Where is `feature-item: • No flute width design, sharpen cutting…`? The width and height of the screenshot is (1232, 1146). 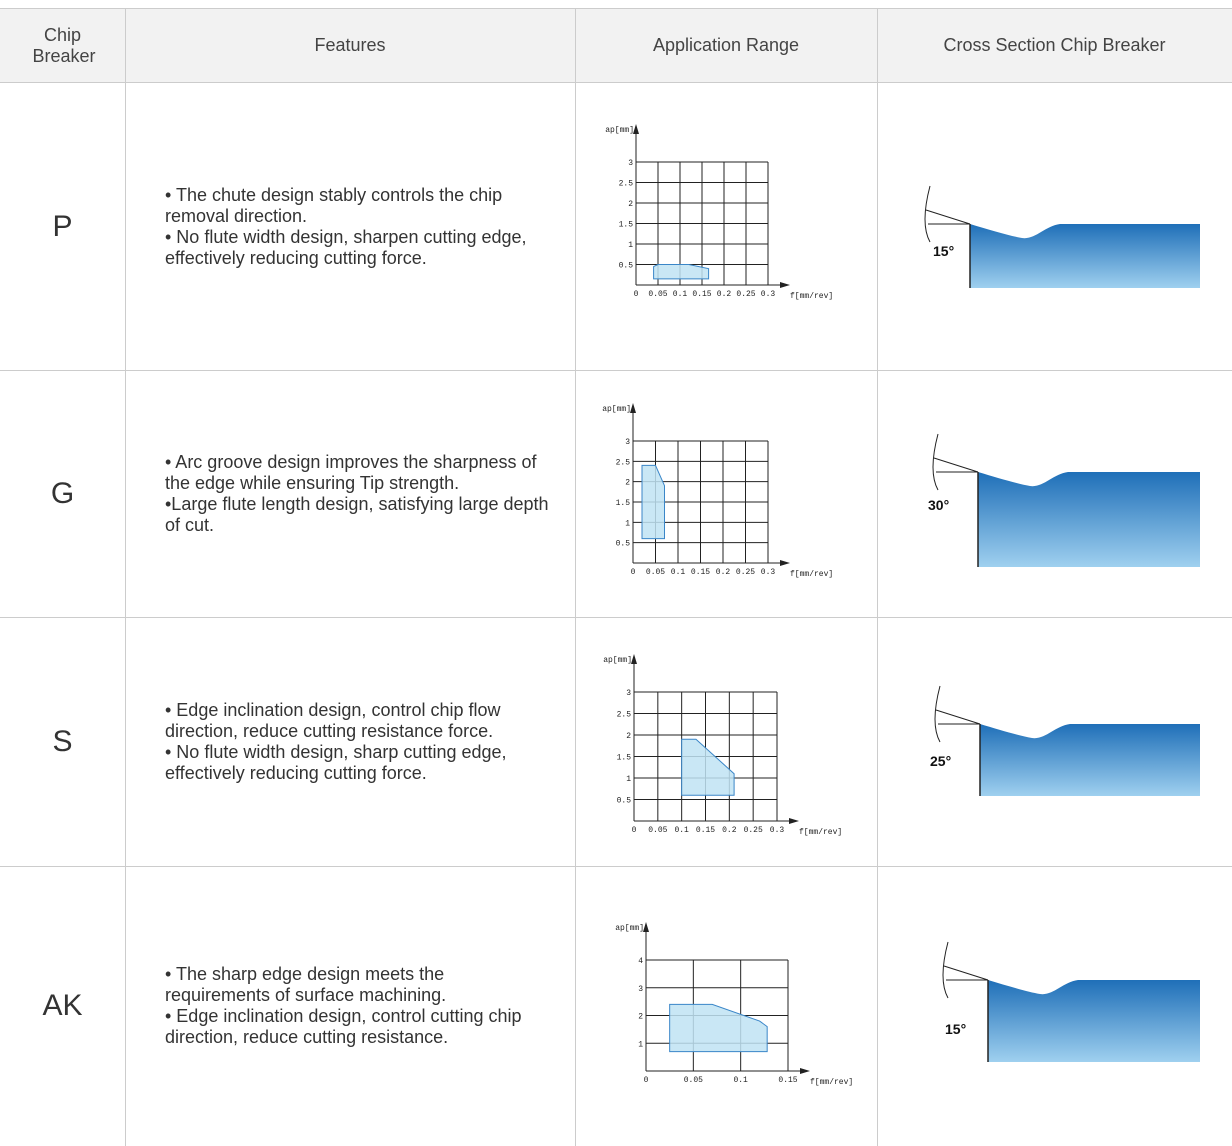 feature-item: • No flute width design, sharpen cutting… is located at coordinates (346, 247).